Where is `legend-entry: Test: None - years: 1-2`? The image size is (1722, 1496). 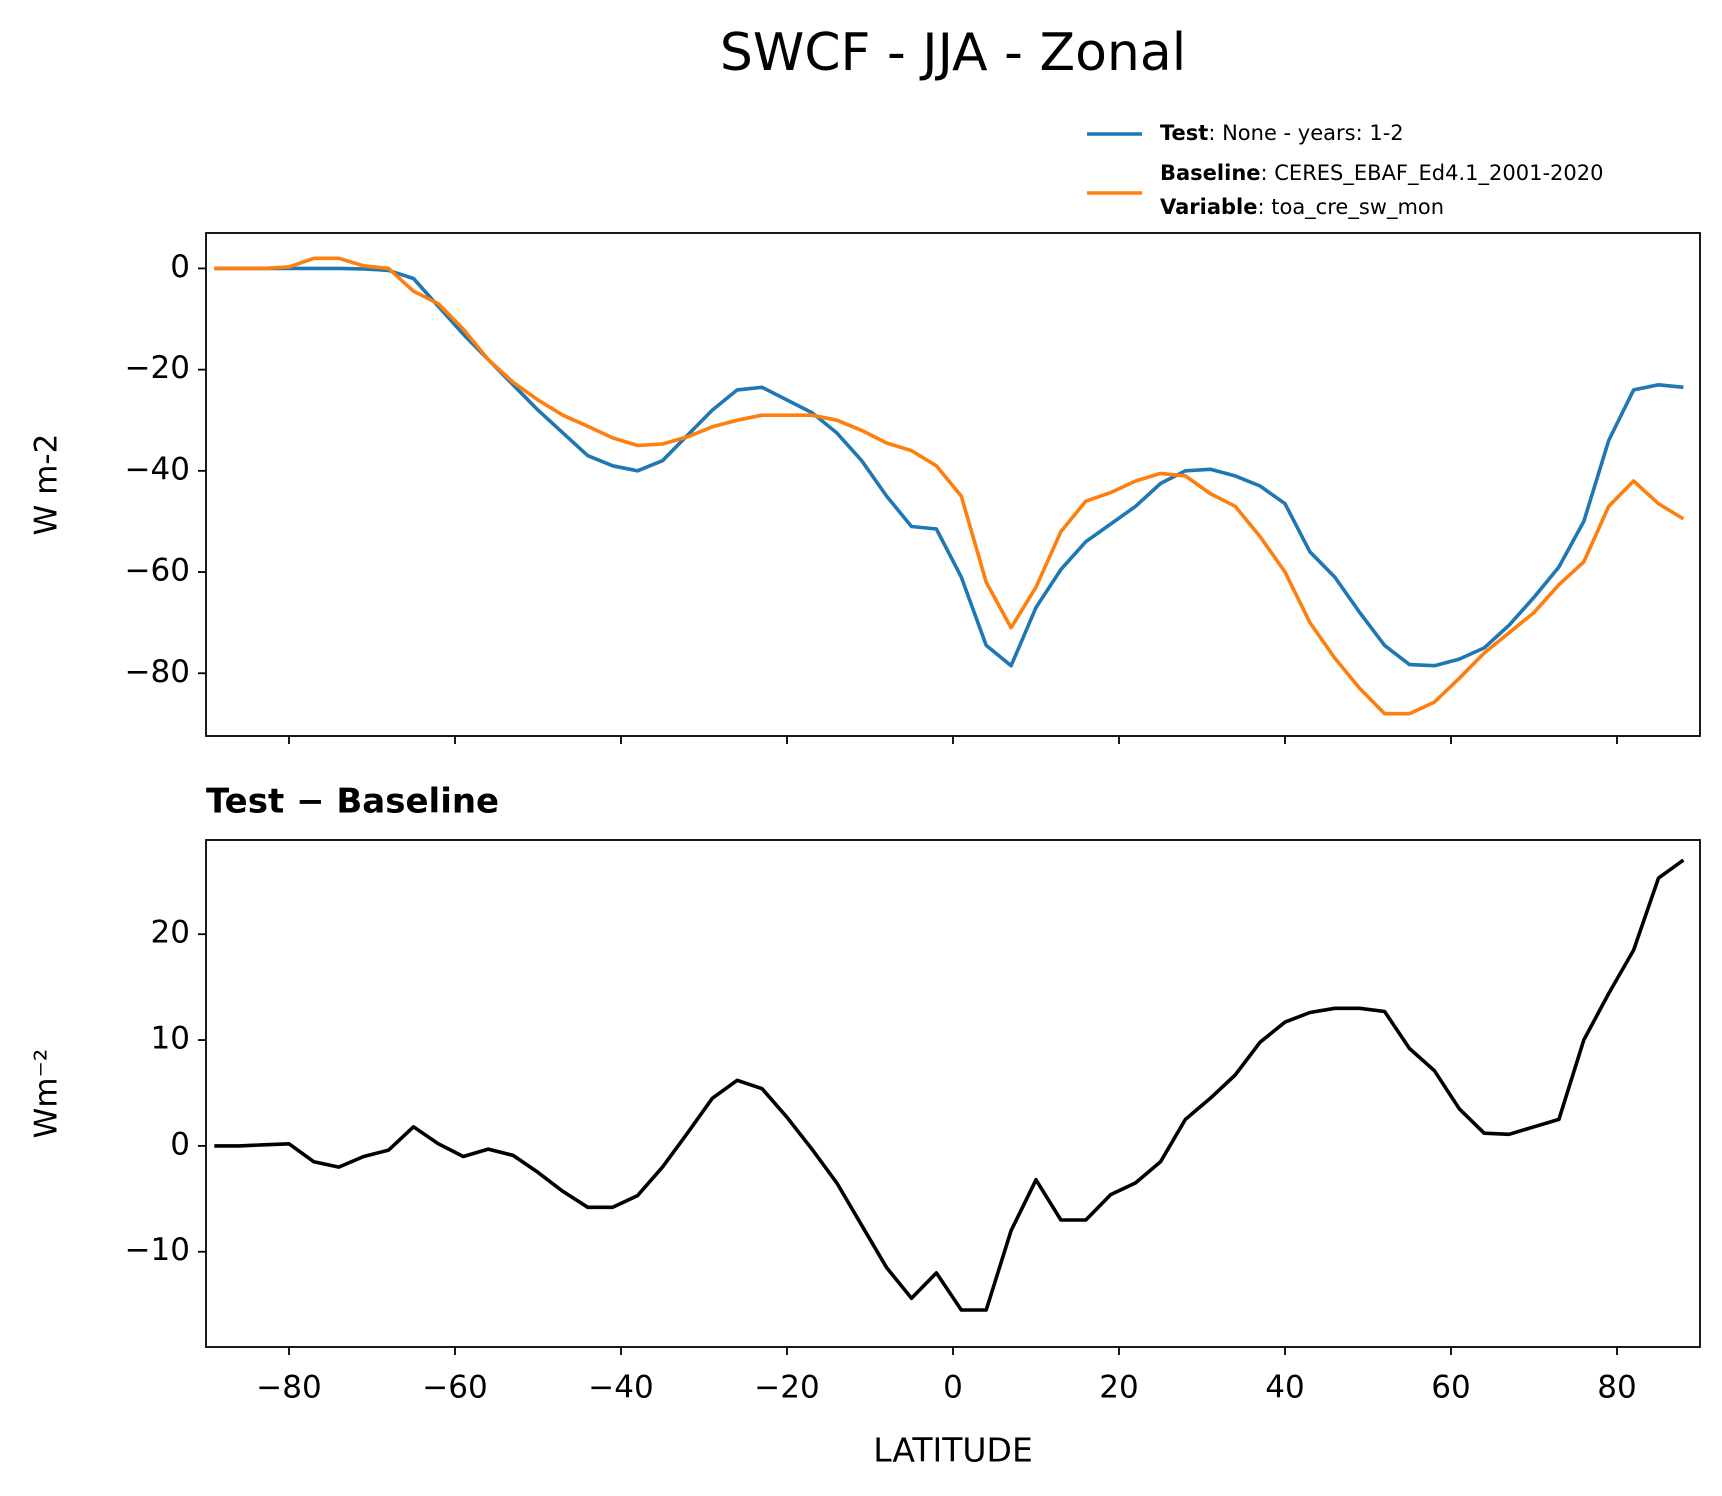
legend-entry: Test: None - years: 1-2 is located at coordinates (1282, 133).